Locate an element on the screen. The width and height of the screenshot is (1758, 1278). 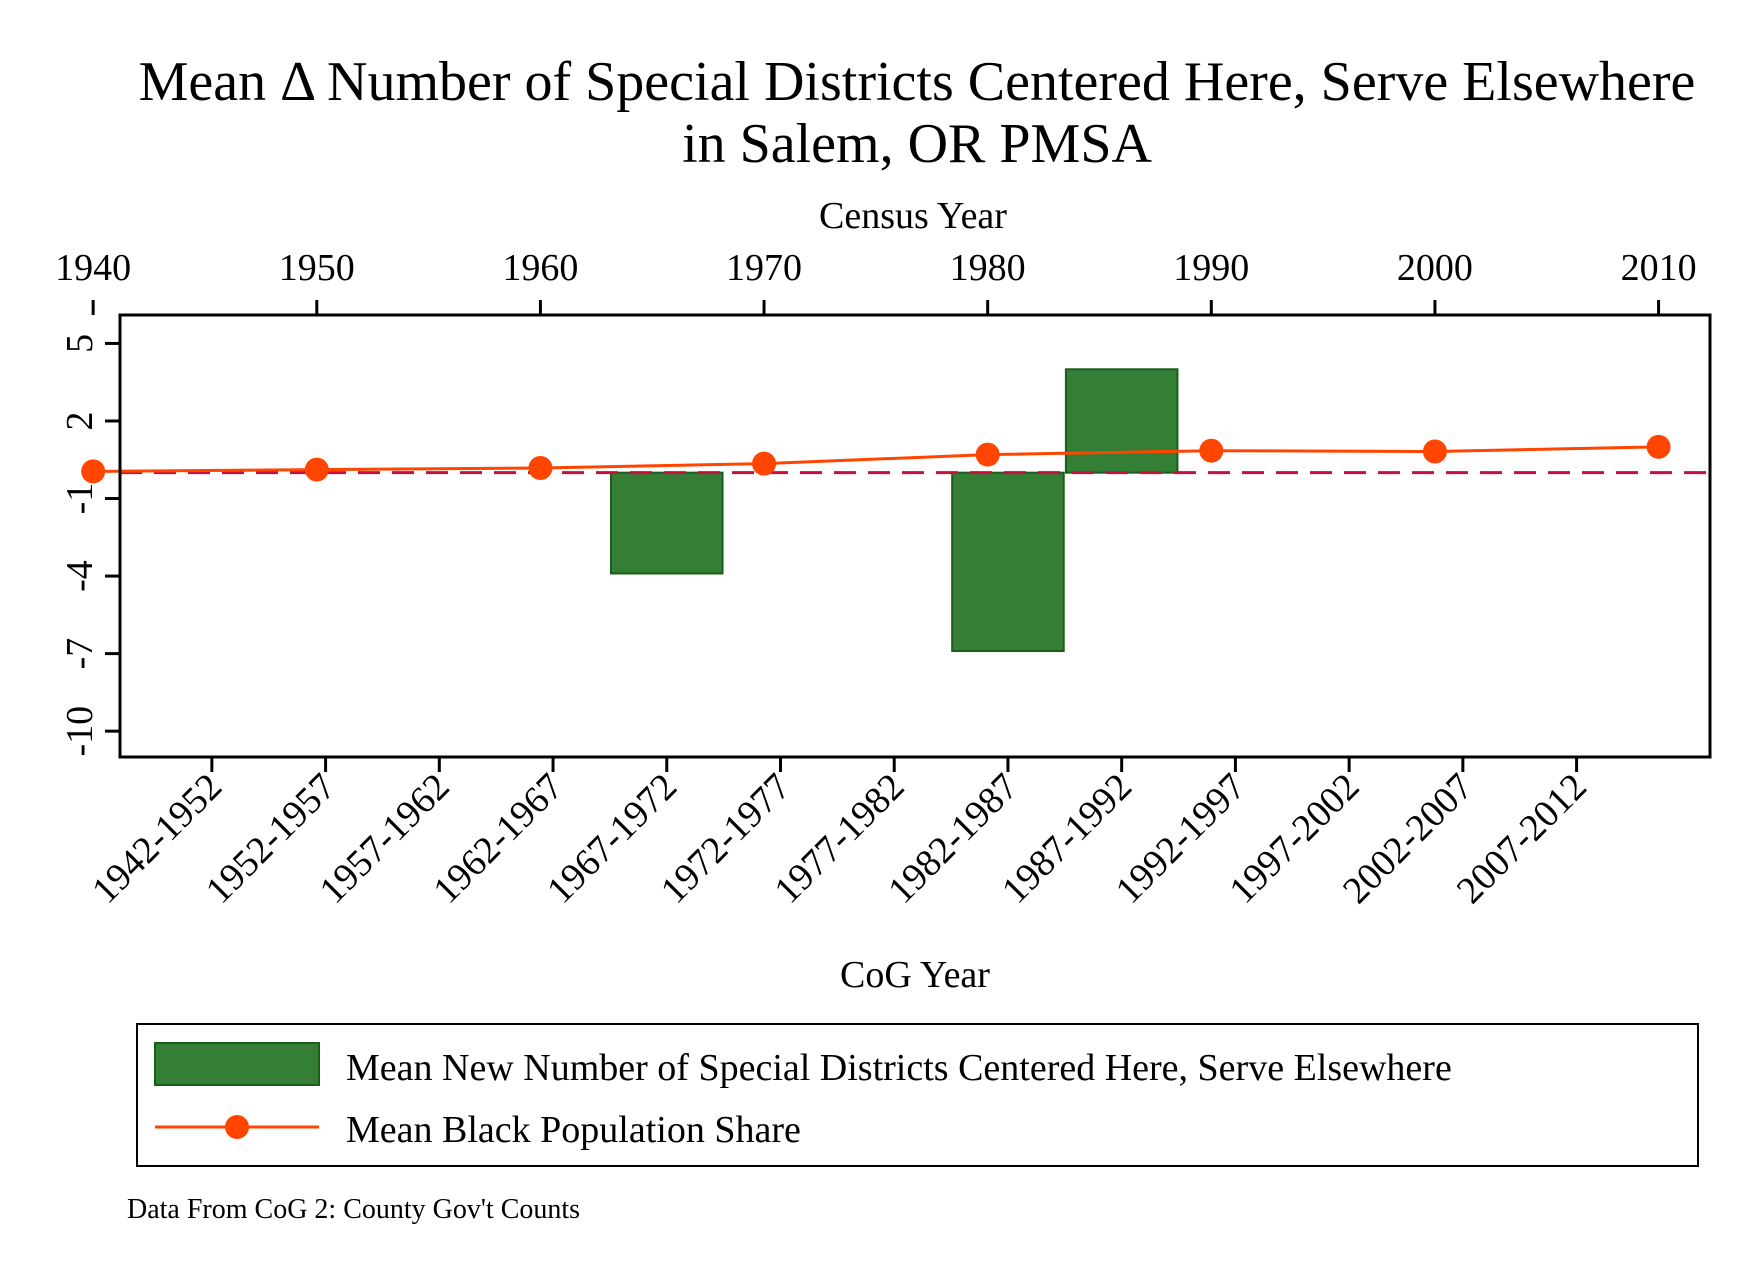
legend-frame is located at coordinates (917, 1095).